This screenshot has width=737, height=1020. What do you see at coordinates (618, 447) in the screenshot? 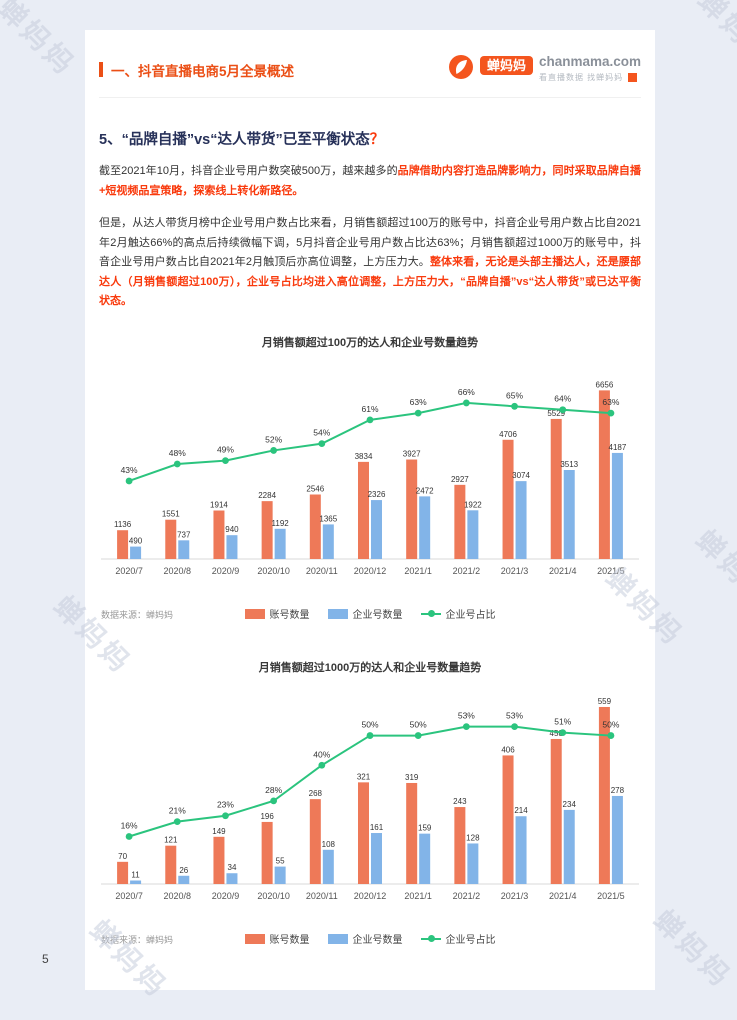
I see `bar-value-label: 4187` at bounding box center [618, 447].